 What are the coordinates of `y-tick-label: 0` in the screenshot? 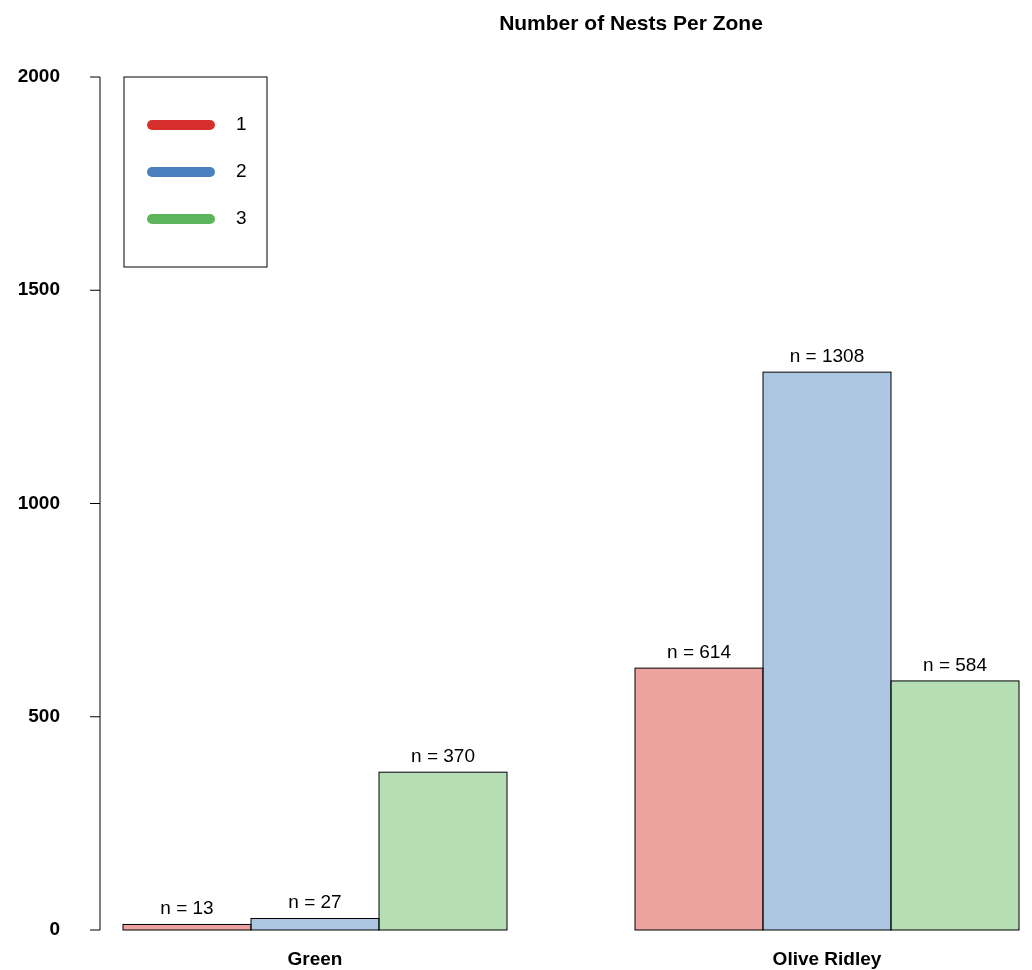 It's located at (54, 929).